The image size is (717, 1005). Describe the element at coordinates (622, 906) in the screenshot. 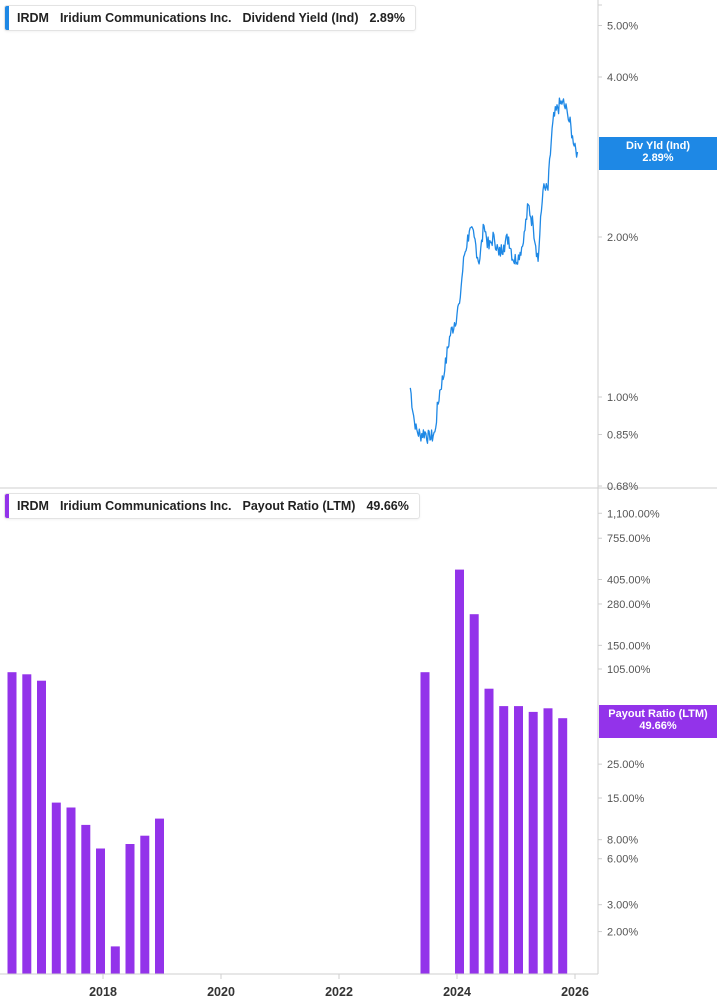

I see `payout-tick-label: 3.00%` at that location.